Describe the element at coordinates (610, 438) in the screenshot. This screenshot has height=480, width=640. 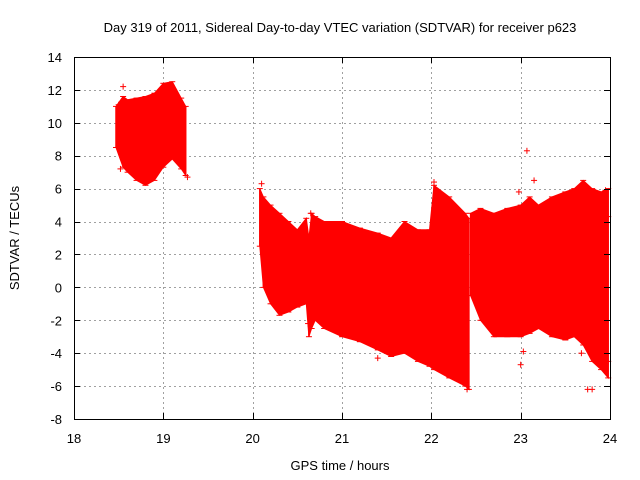
I see `x-tick-label: 24` at that location.